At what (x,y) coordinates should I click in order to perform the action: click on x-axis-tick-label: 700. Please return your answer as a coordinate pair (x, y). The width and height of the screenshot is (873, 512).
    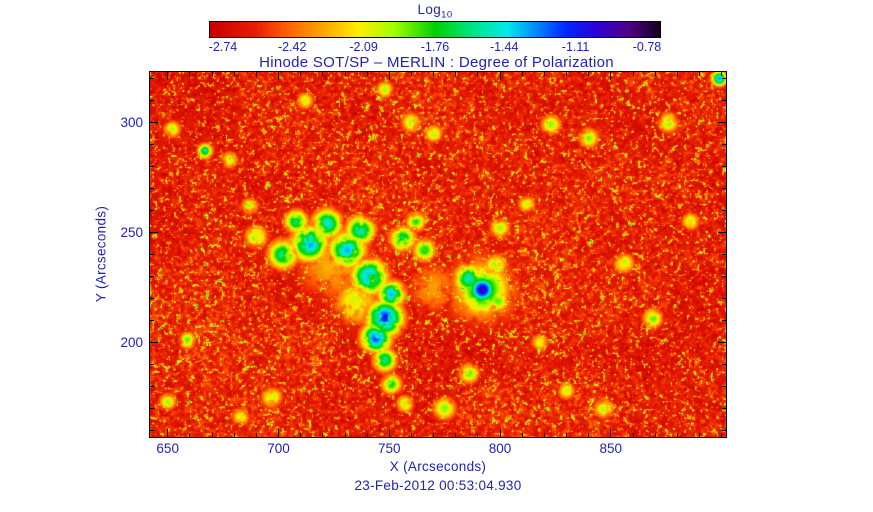
    Looking at the image, I should click on (278, 448).